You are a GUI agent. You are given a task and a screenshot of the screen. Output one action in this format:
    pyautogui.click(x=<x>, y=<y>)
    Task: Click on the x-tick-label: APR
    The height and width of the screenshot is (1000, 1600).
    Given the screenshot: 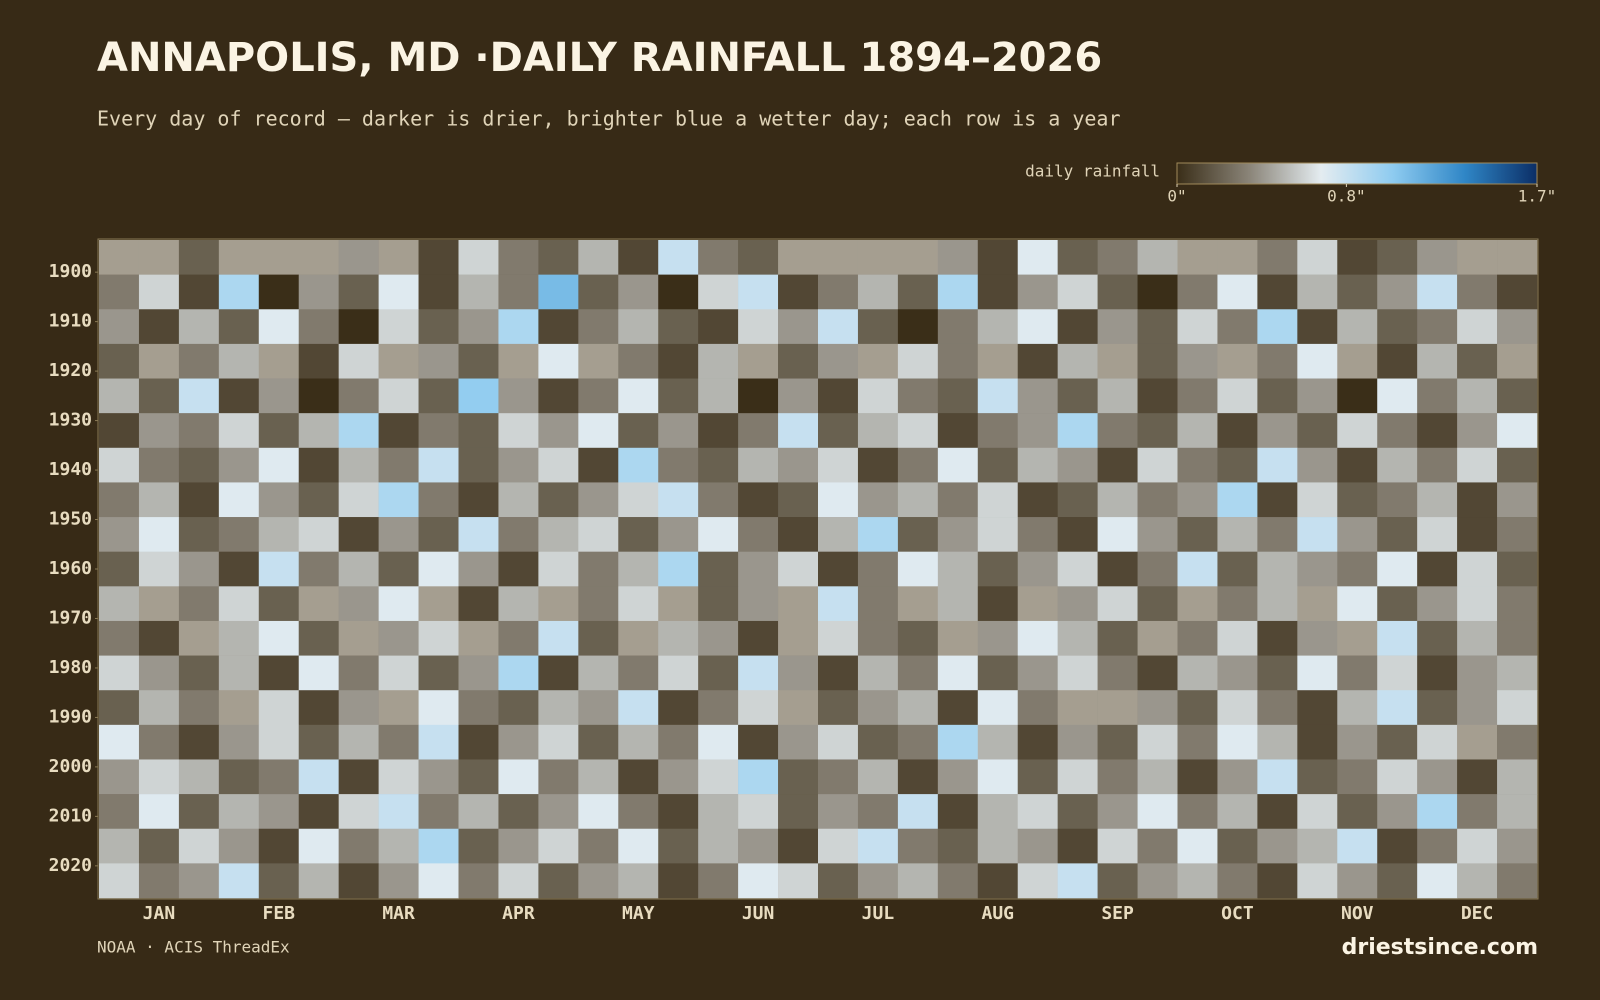 What is the action you would take?
    pyautogui.click(x=518, y=913)
    